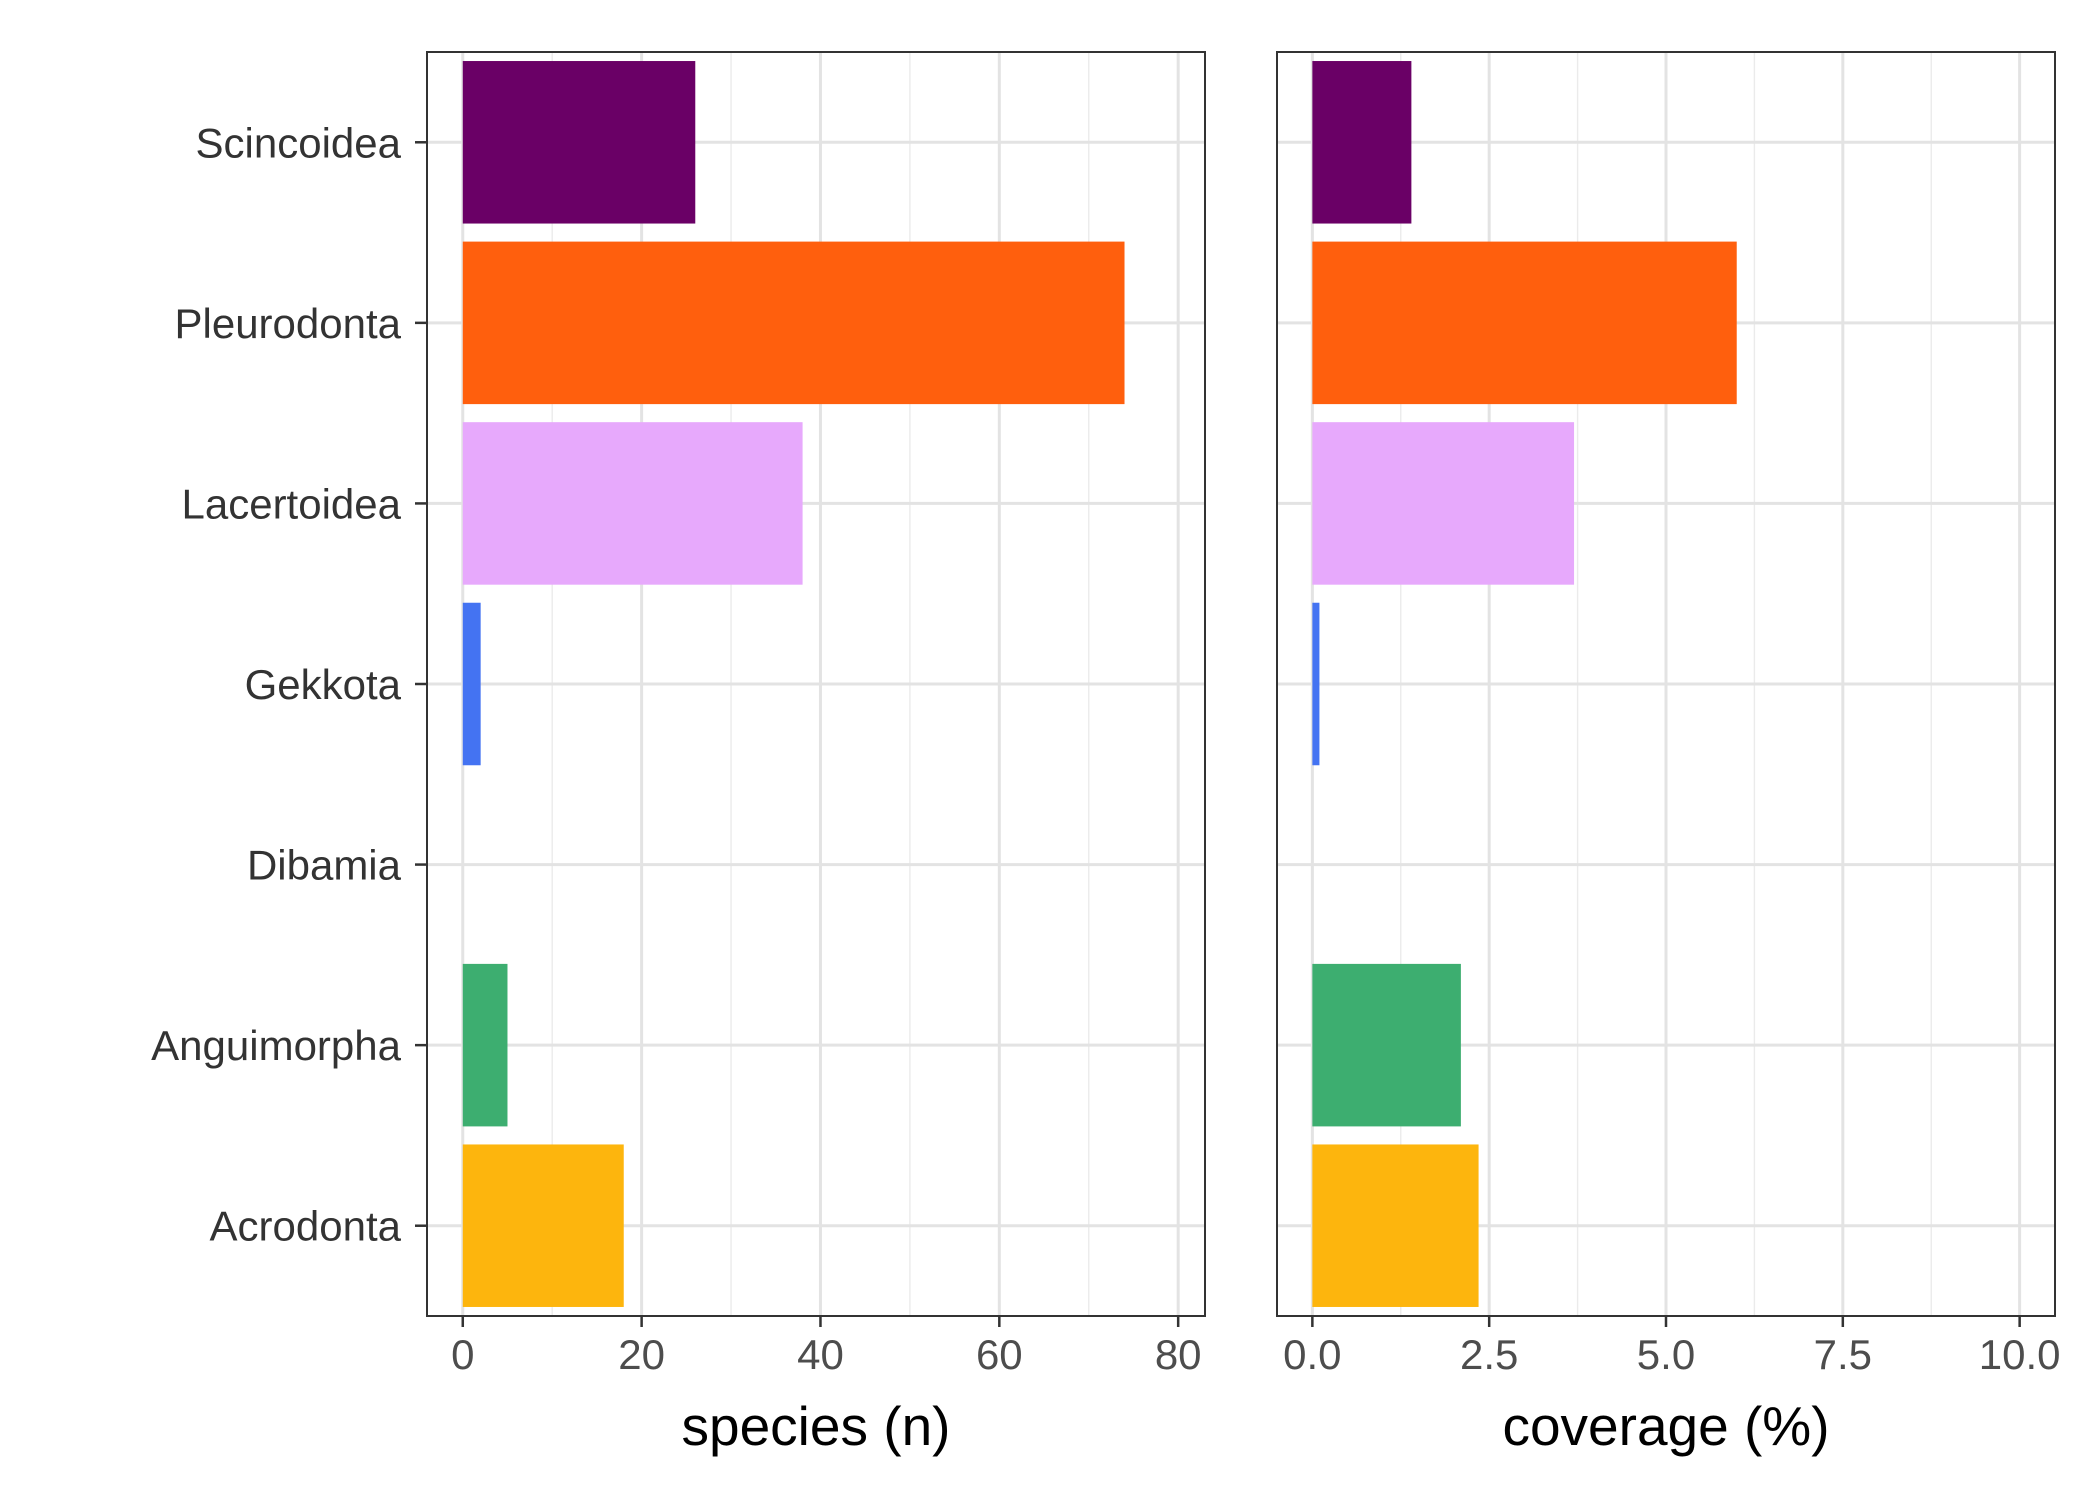 This screenshot has width=2100, height=1500. What do you see at coordinates (462, 1354) in the screenshot?
I see `x-tick-label: 0` at bounding box center [462, 1354].